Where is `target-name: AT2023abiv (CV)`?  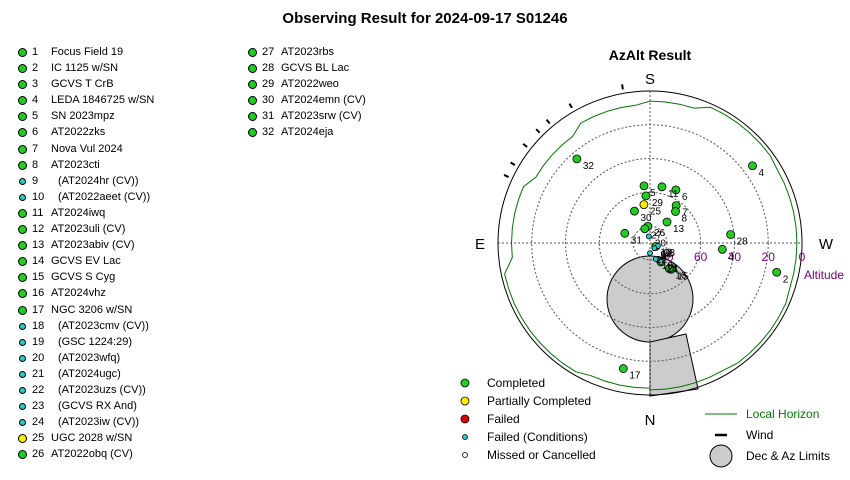 target-name: AT2023abiv (CV) is located at coordinates (93, 245).